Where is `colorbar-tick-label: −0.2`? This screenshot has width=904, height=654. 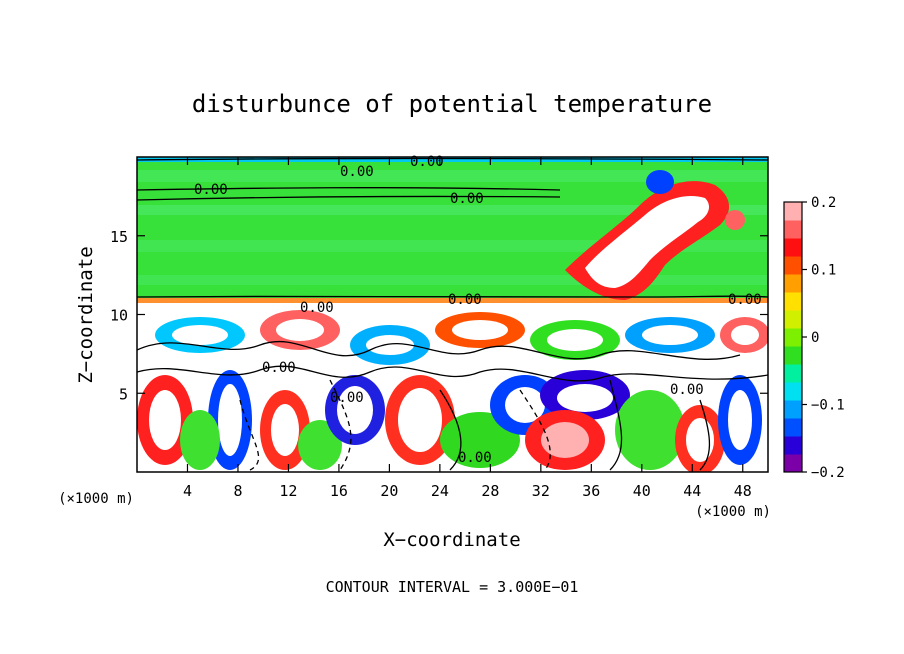 colorbar-tick-label: −0.2 is located at coordinates (828, 473).